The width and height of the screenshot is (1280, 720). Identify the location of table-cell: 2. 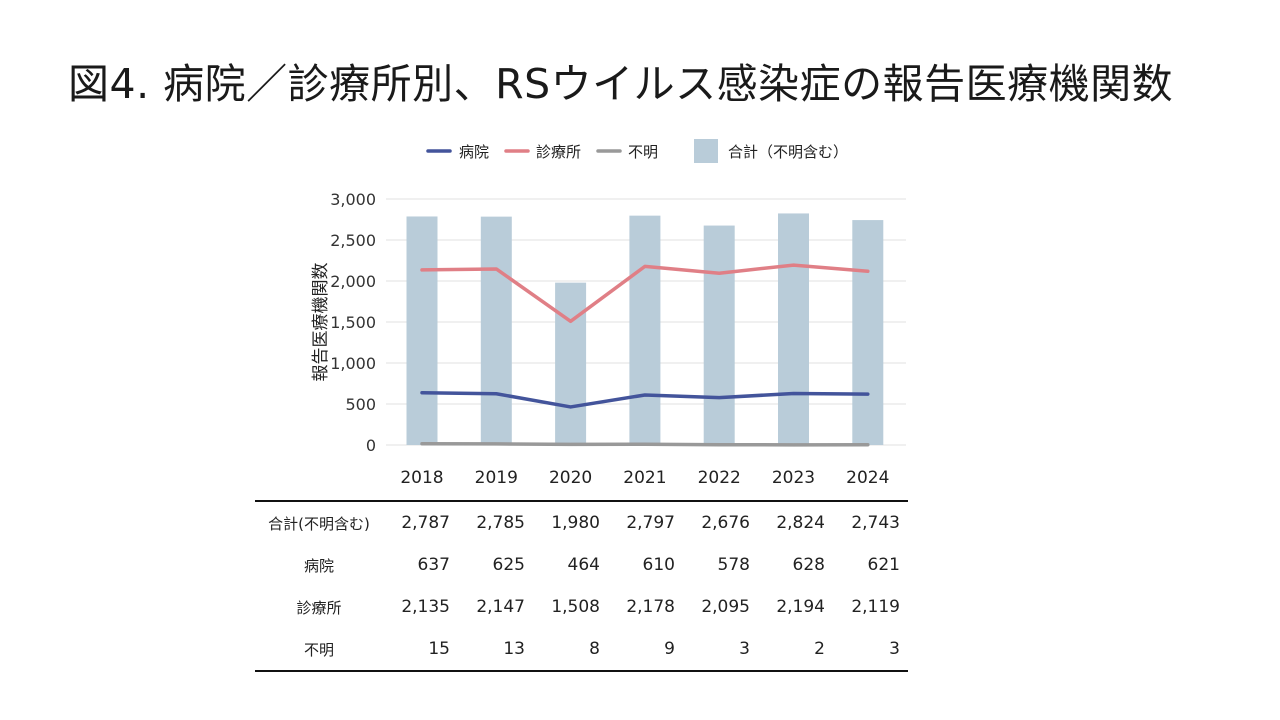
(819, 649).